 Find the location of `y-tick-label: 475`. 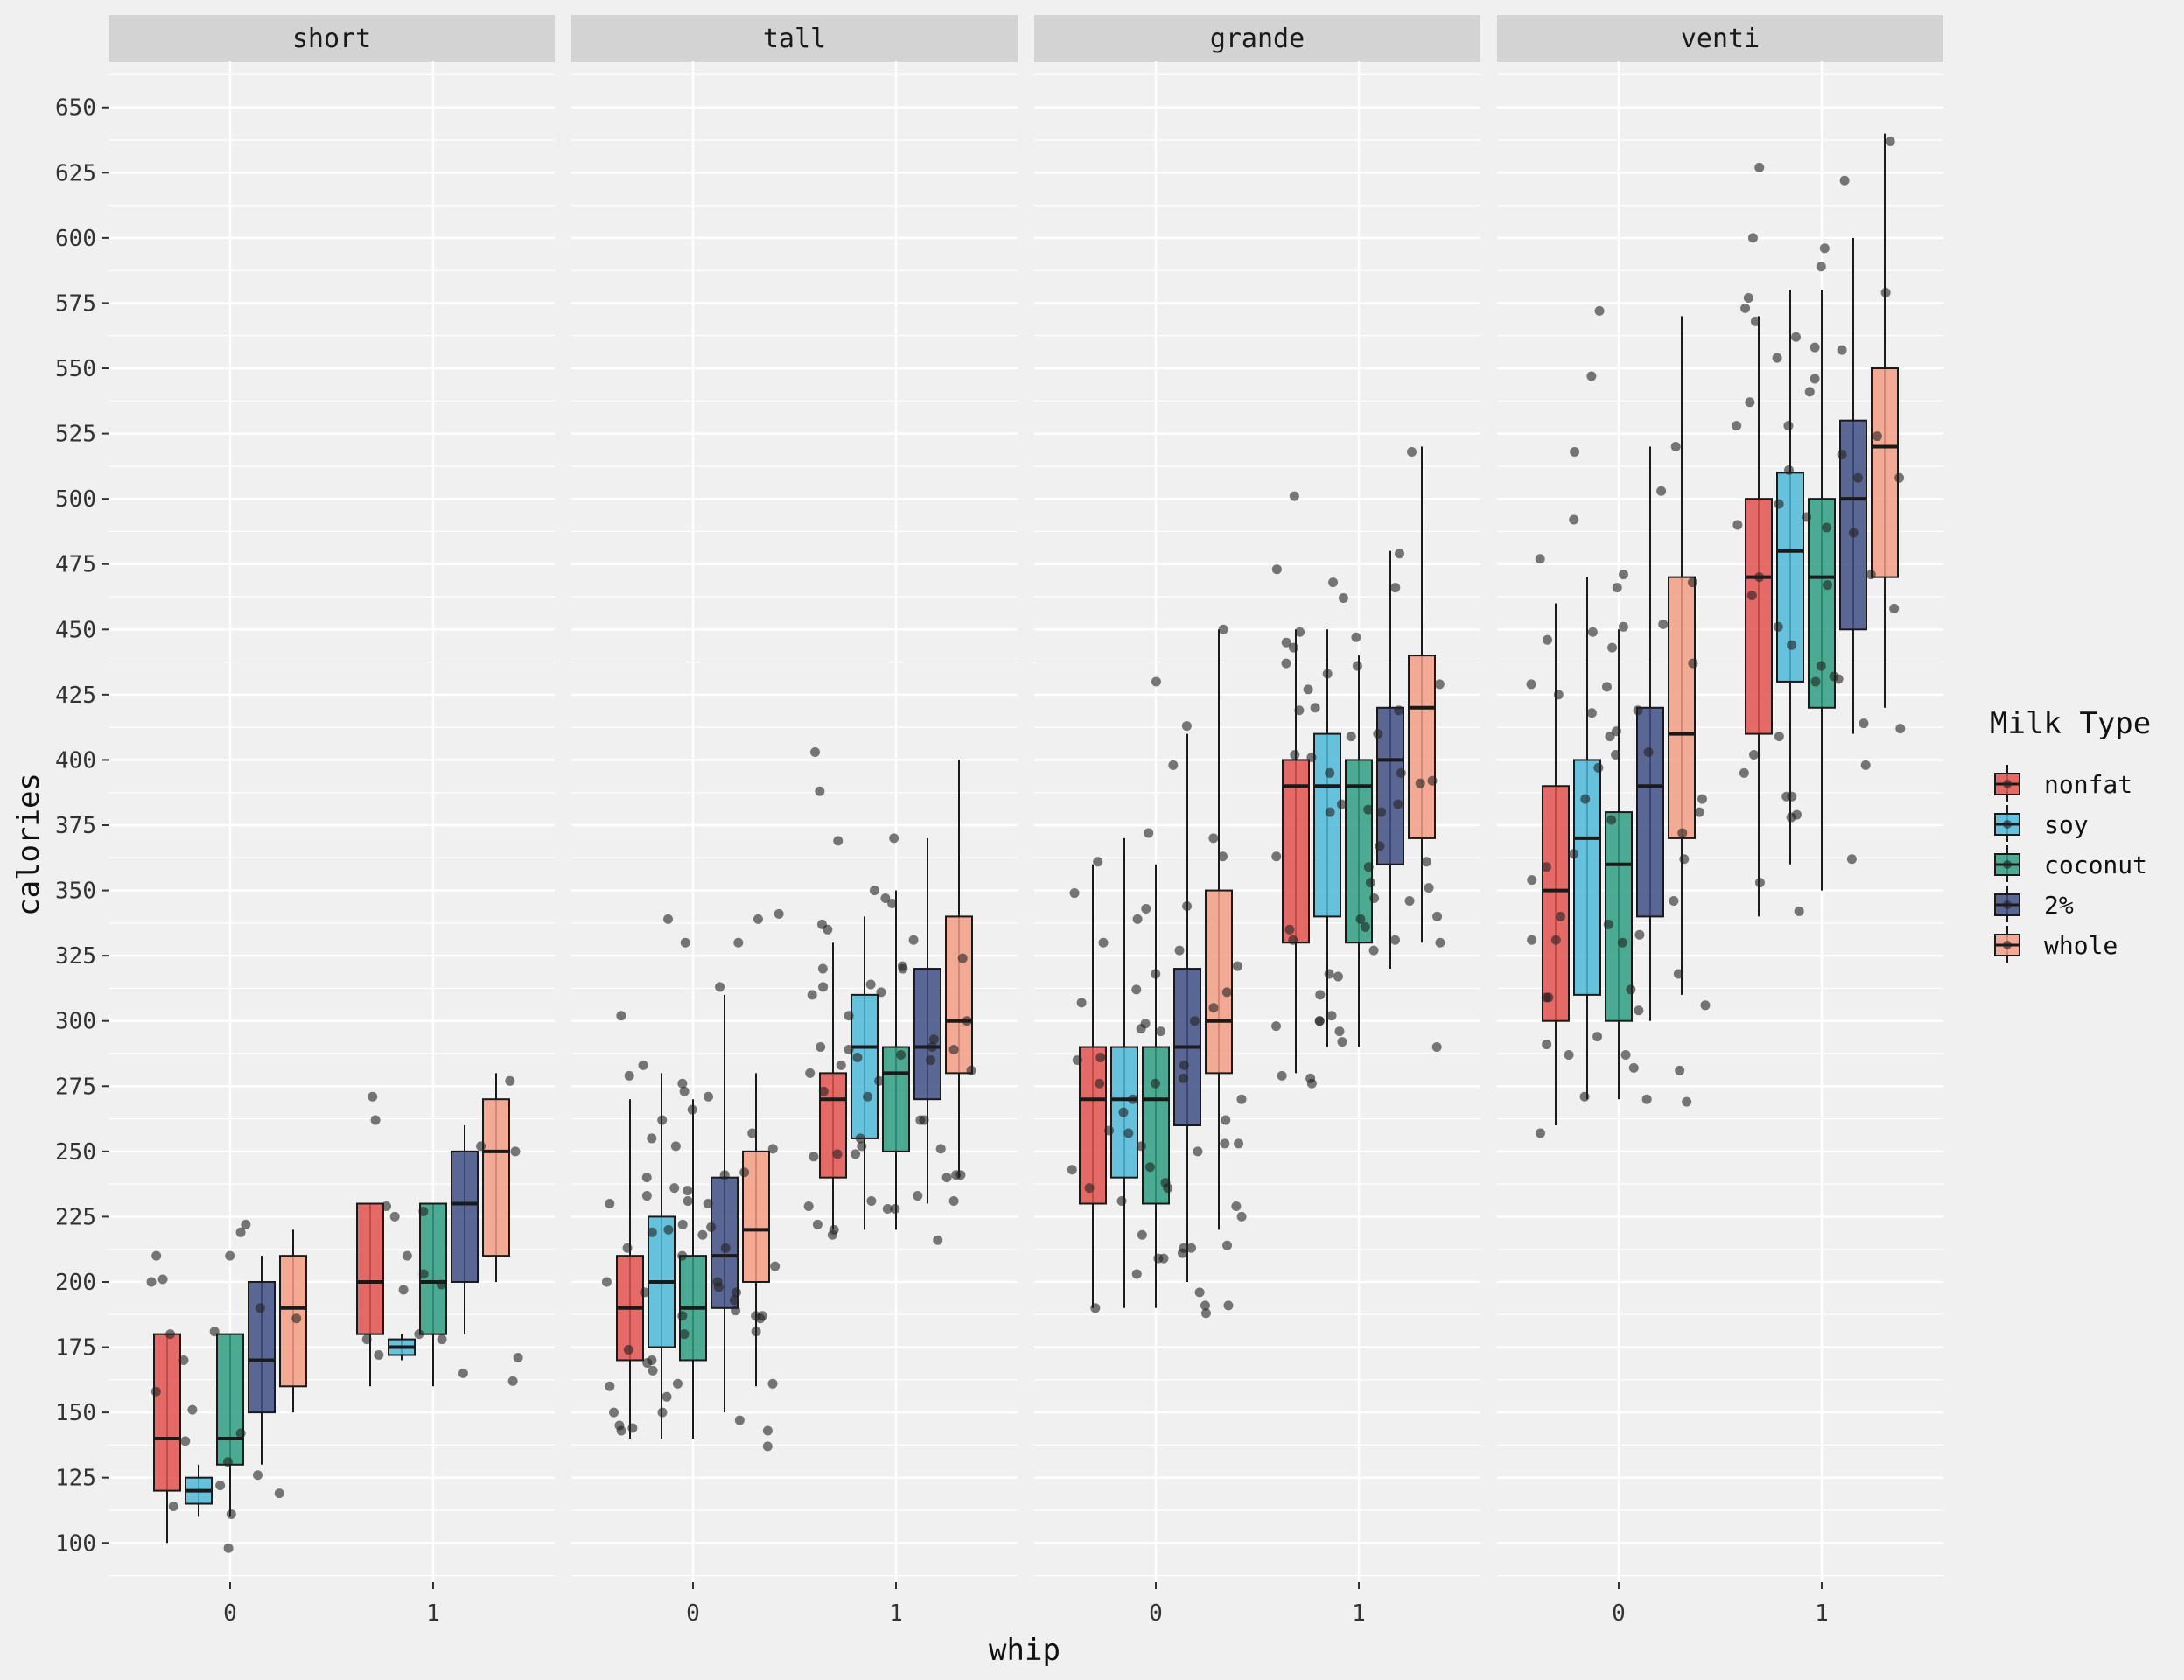

y-tick-label: 475 is located at coordinates (75, 565).